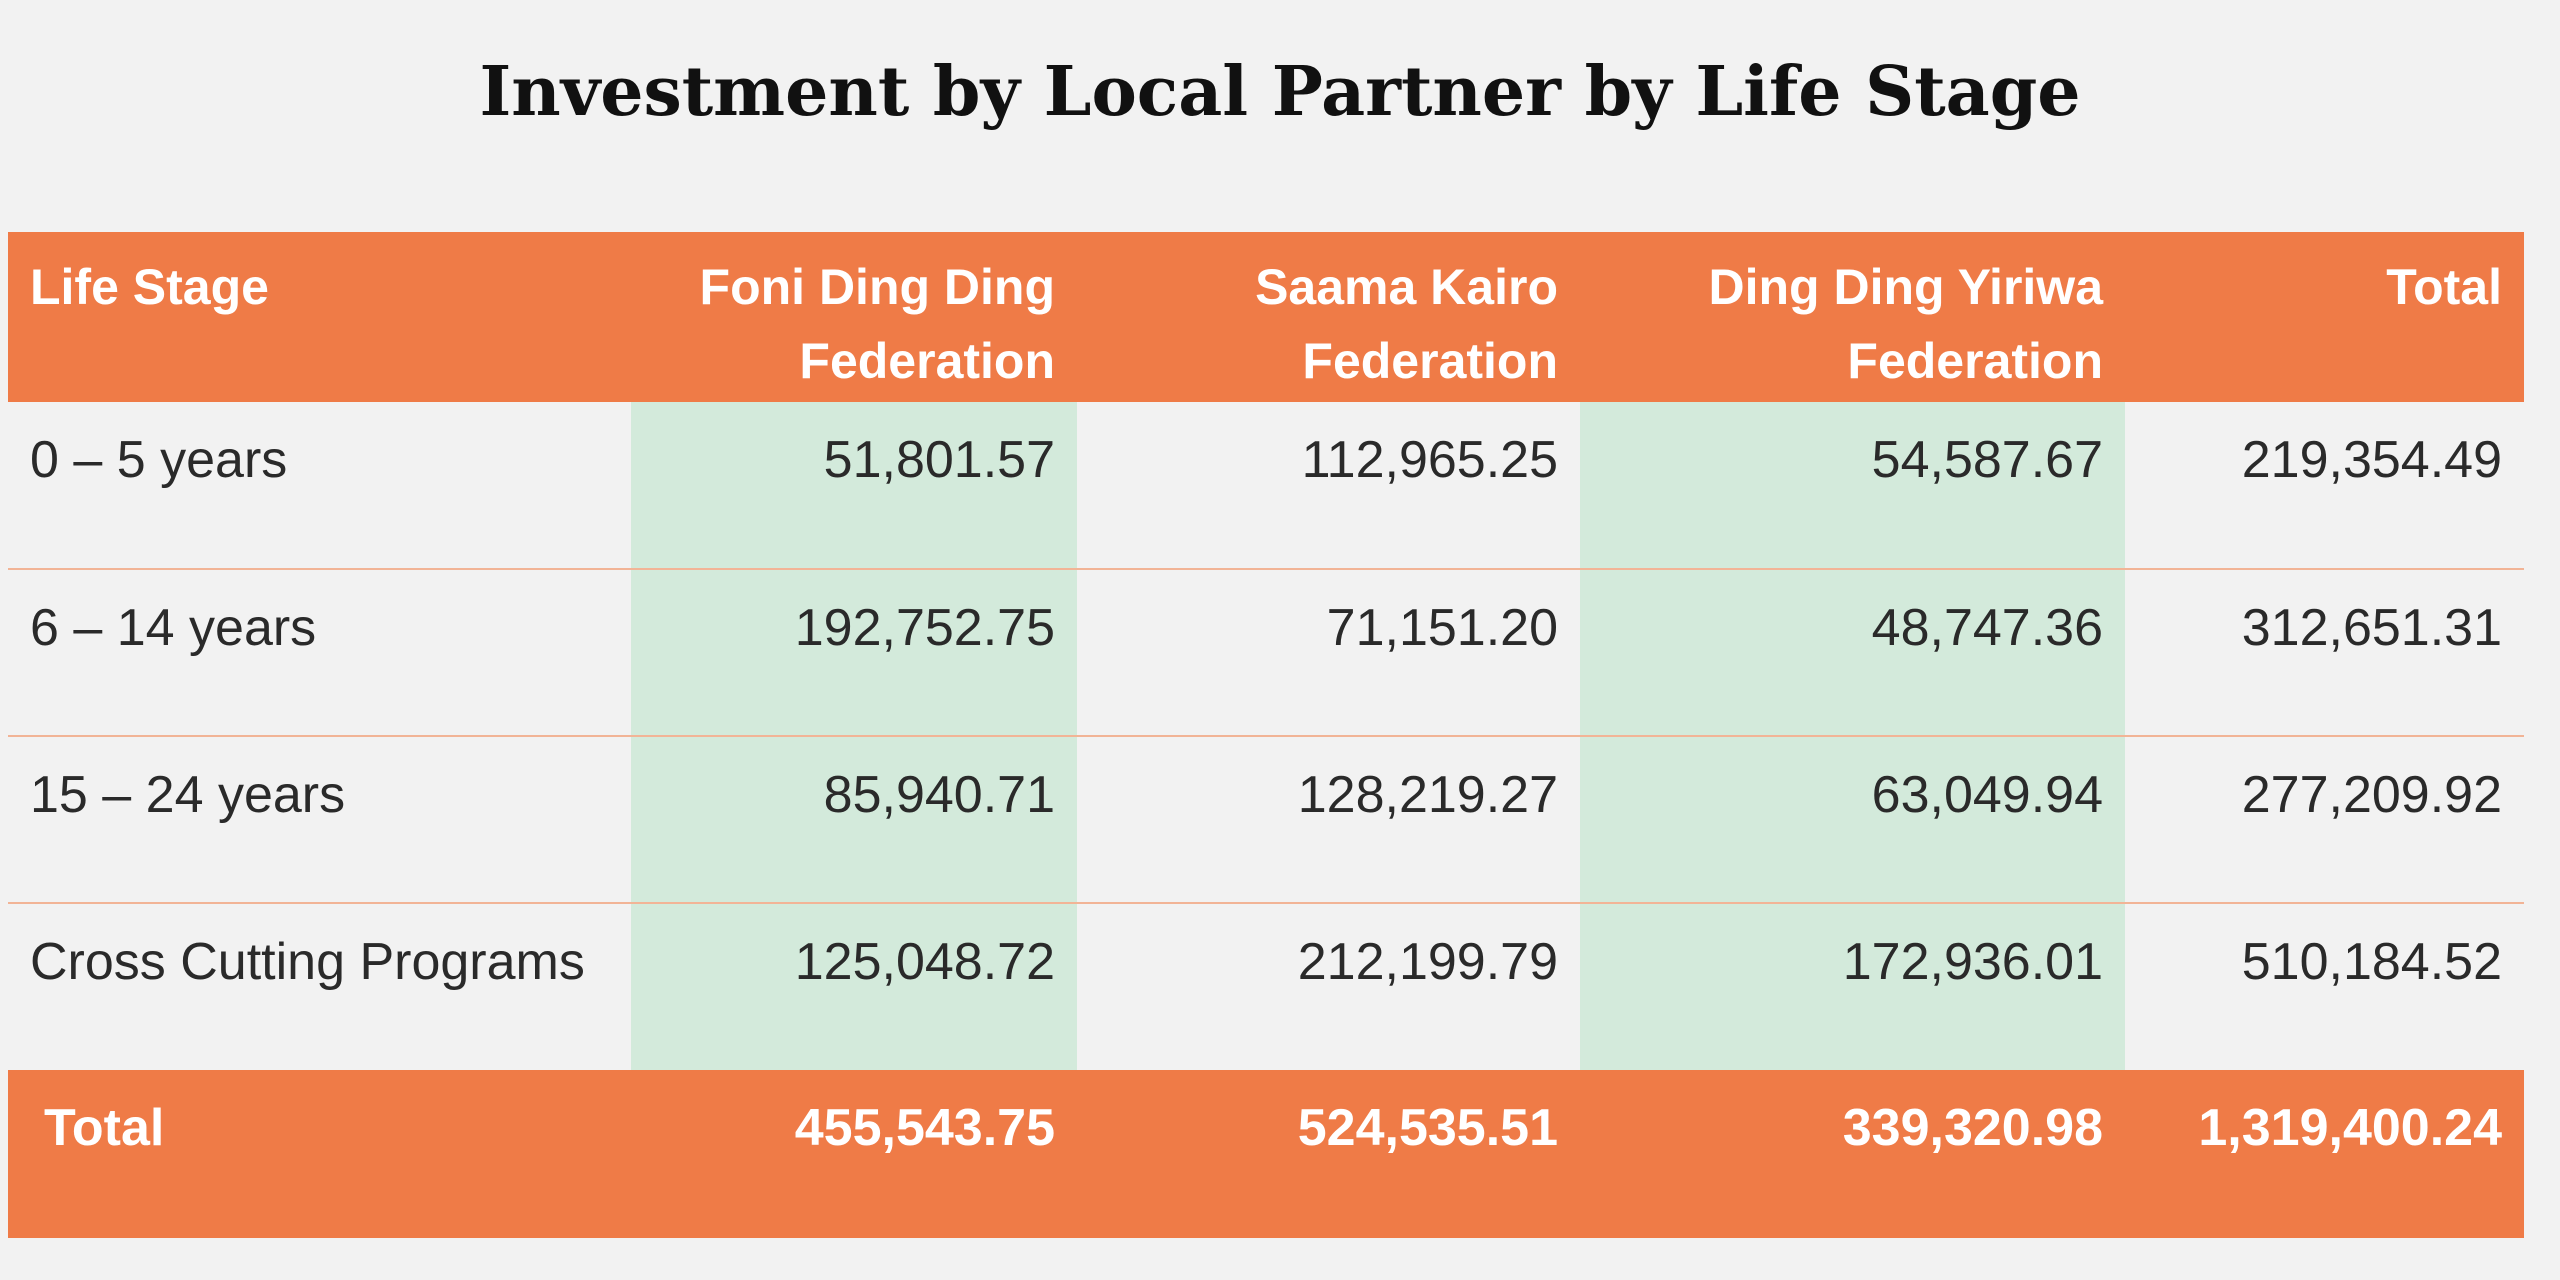 The height and width of the screenshot is (1280, 2560). What do you see at coordinates (854, 820) in the screenshot?
I see `data-cell: 85,940.71` at bounding box center [854, 820].